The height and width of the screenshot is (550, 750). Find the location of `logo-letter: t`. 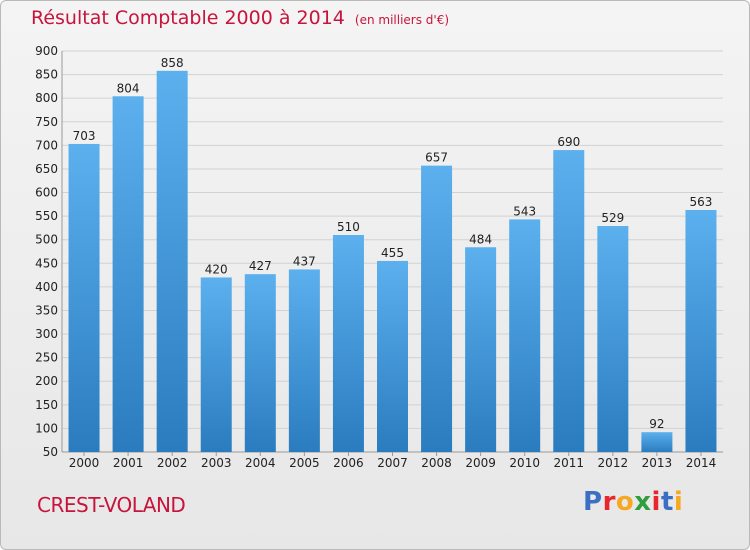

logo-letter: t is located at coordinates (667, 502).